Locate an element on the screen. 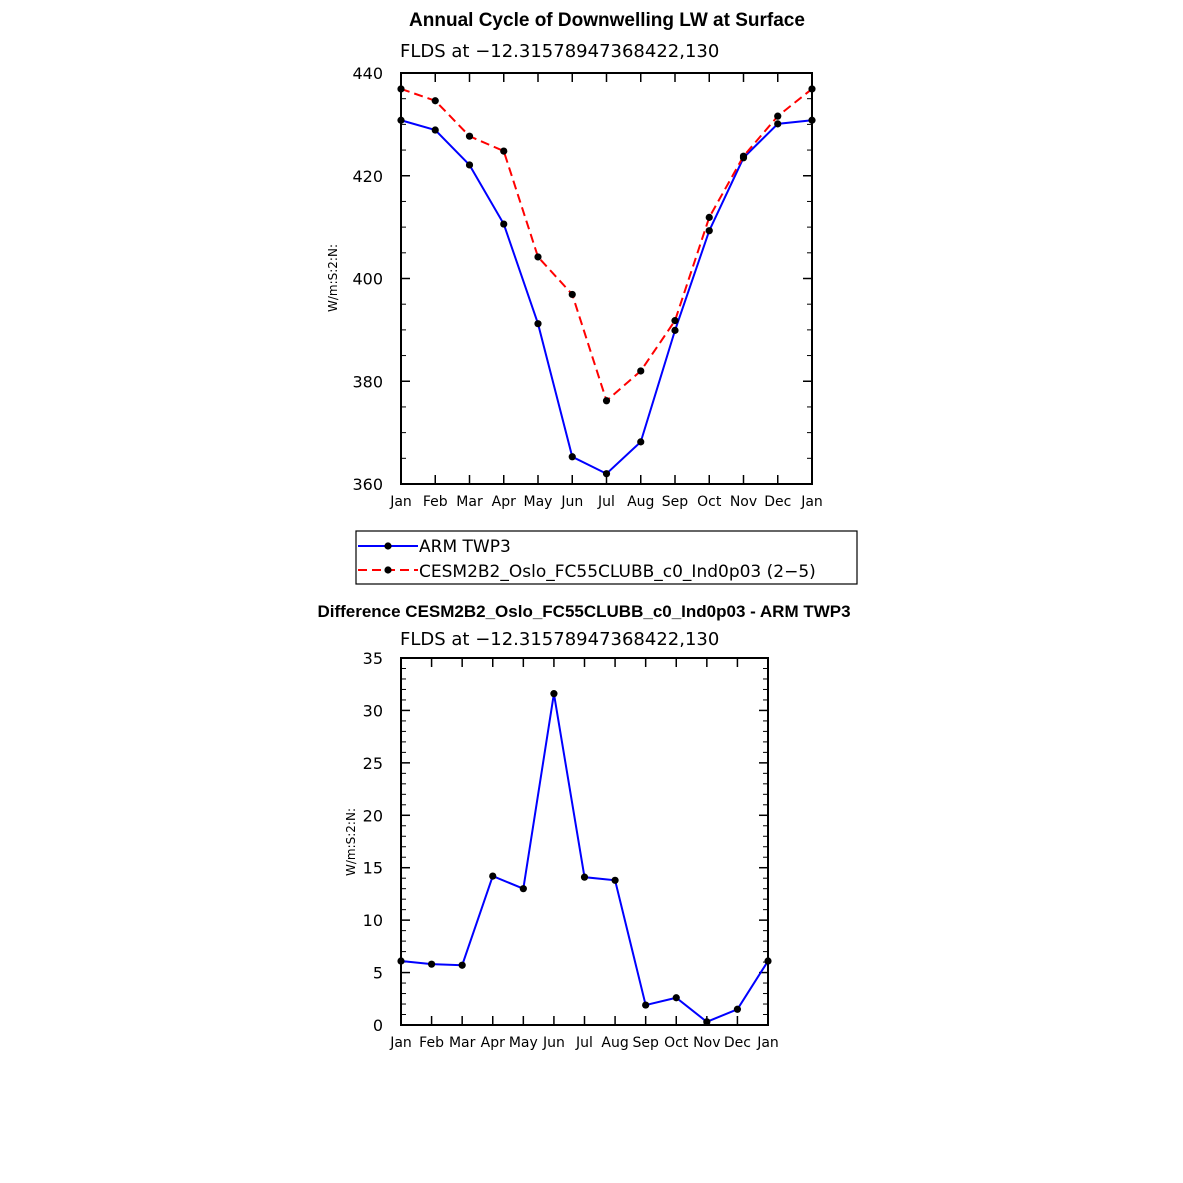 This screenshot has width=1183, height=1183. y-tick-label: 0 is located at coordinates (378, 1025).